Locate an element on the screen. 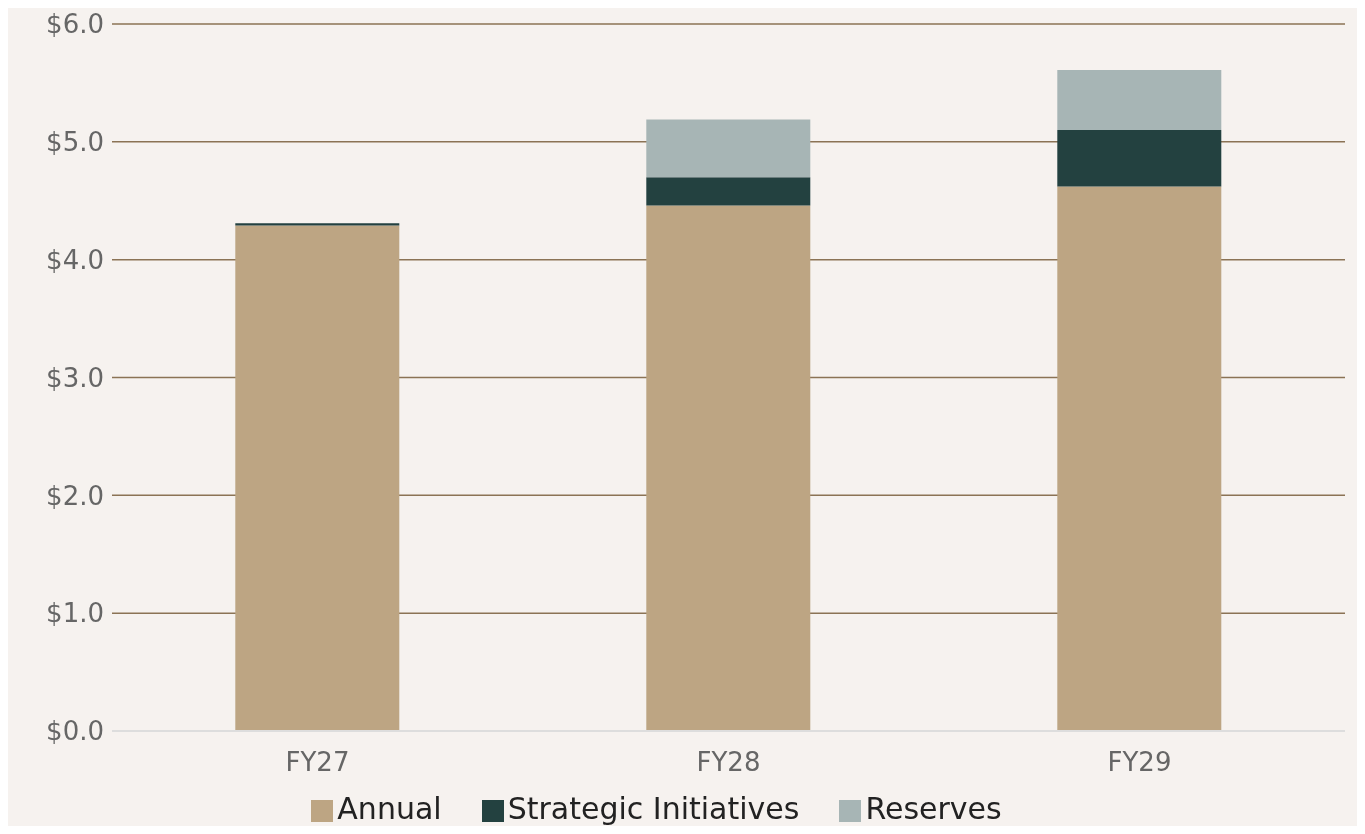 The height and width of the screenshot is (834, 1365). y-tick-label: $4.0 is located at coordinates (75, 259).